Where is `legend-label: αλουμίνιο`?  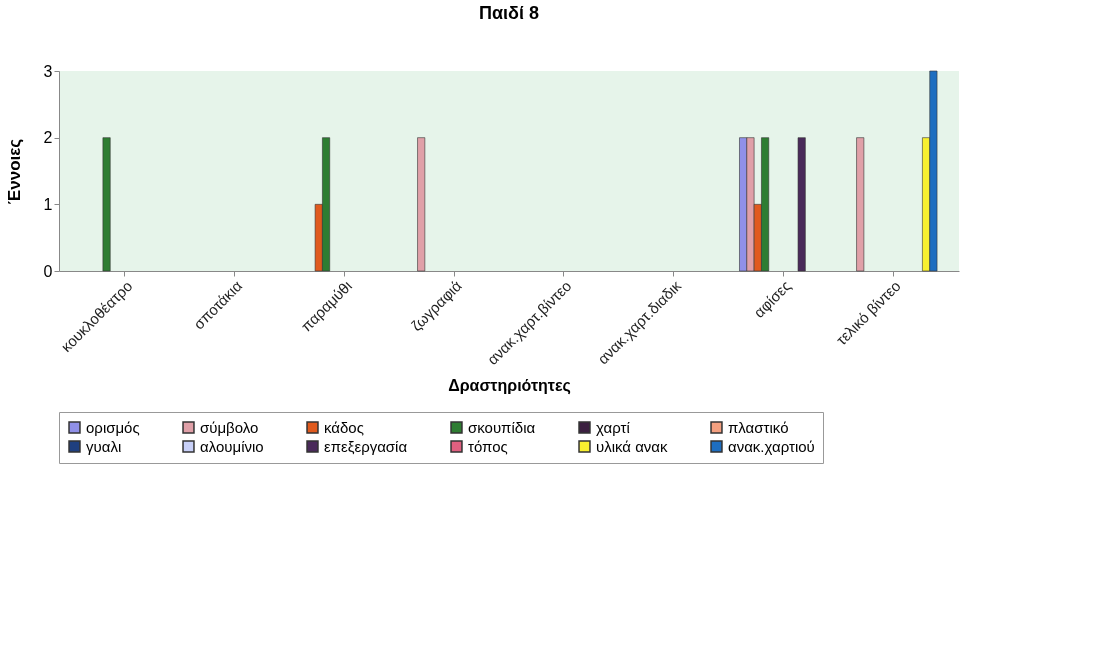
legend-label: αλουμίνιο is located at coordinates (232, 446).